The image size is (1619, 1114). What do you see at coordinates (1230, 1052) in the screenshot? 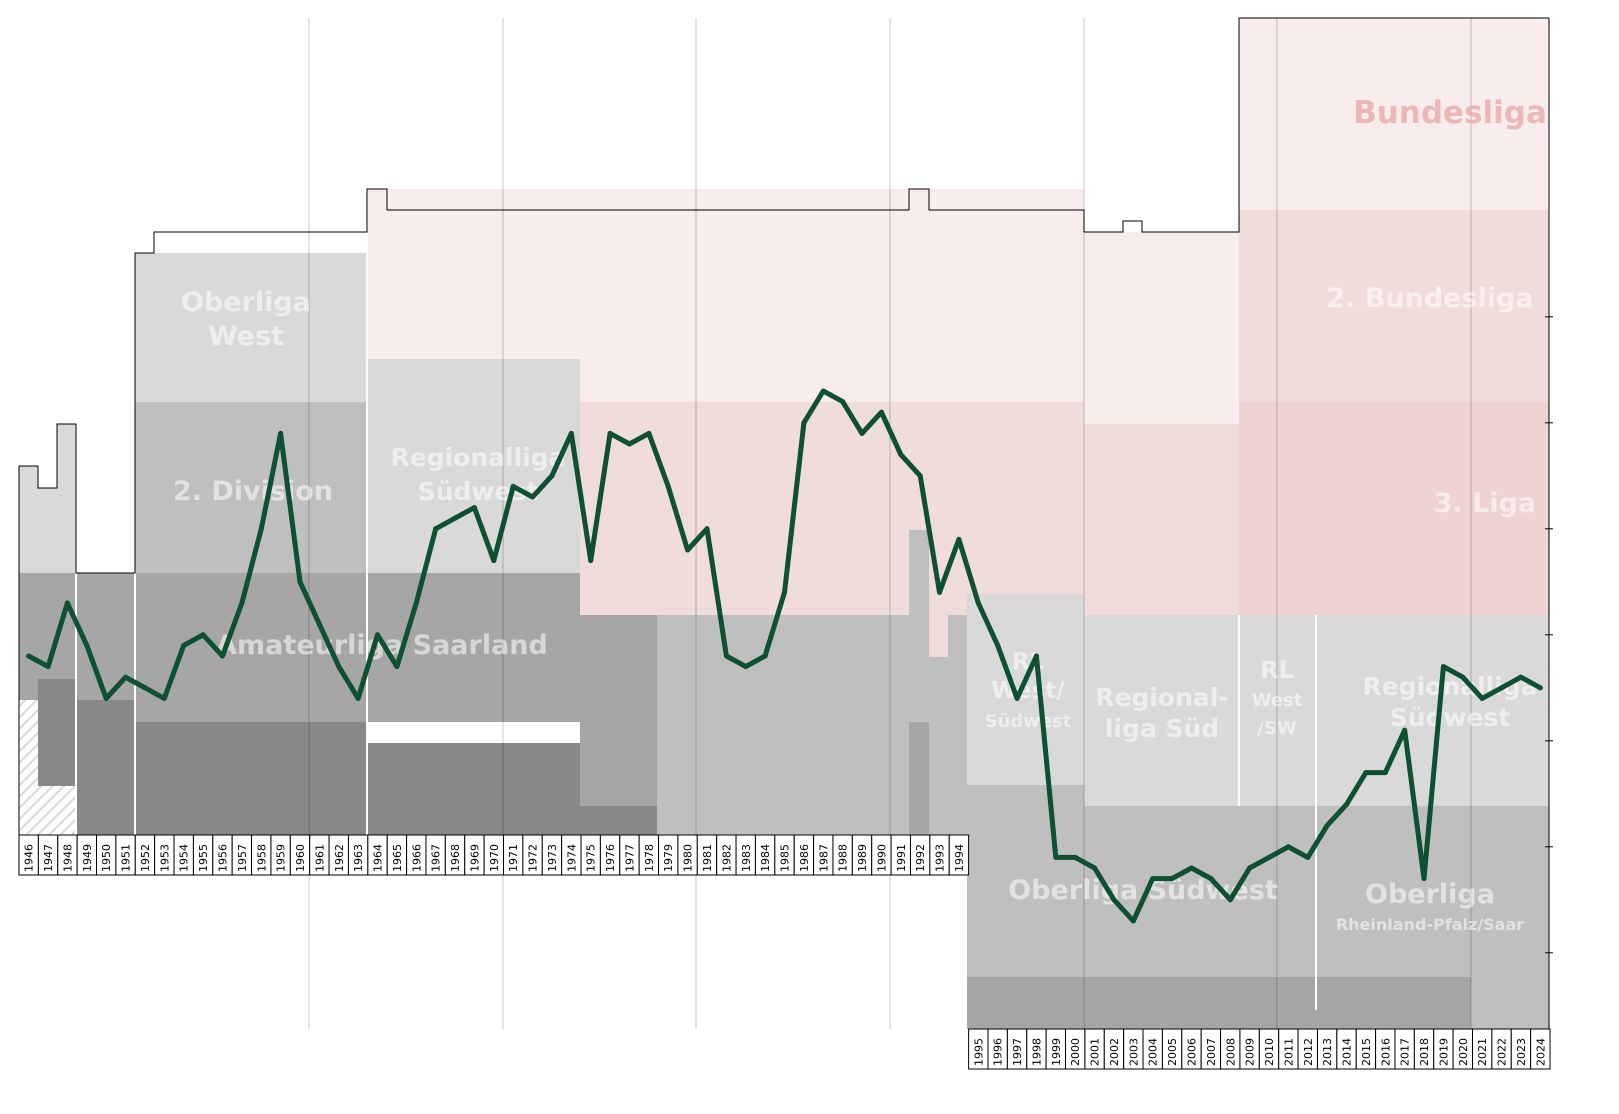
I see `year-tick-label: 2008` at bounding box center [1230, 1052].